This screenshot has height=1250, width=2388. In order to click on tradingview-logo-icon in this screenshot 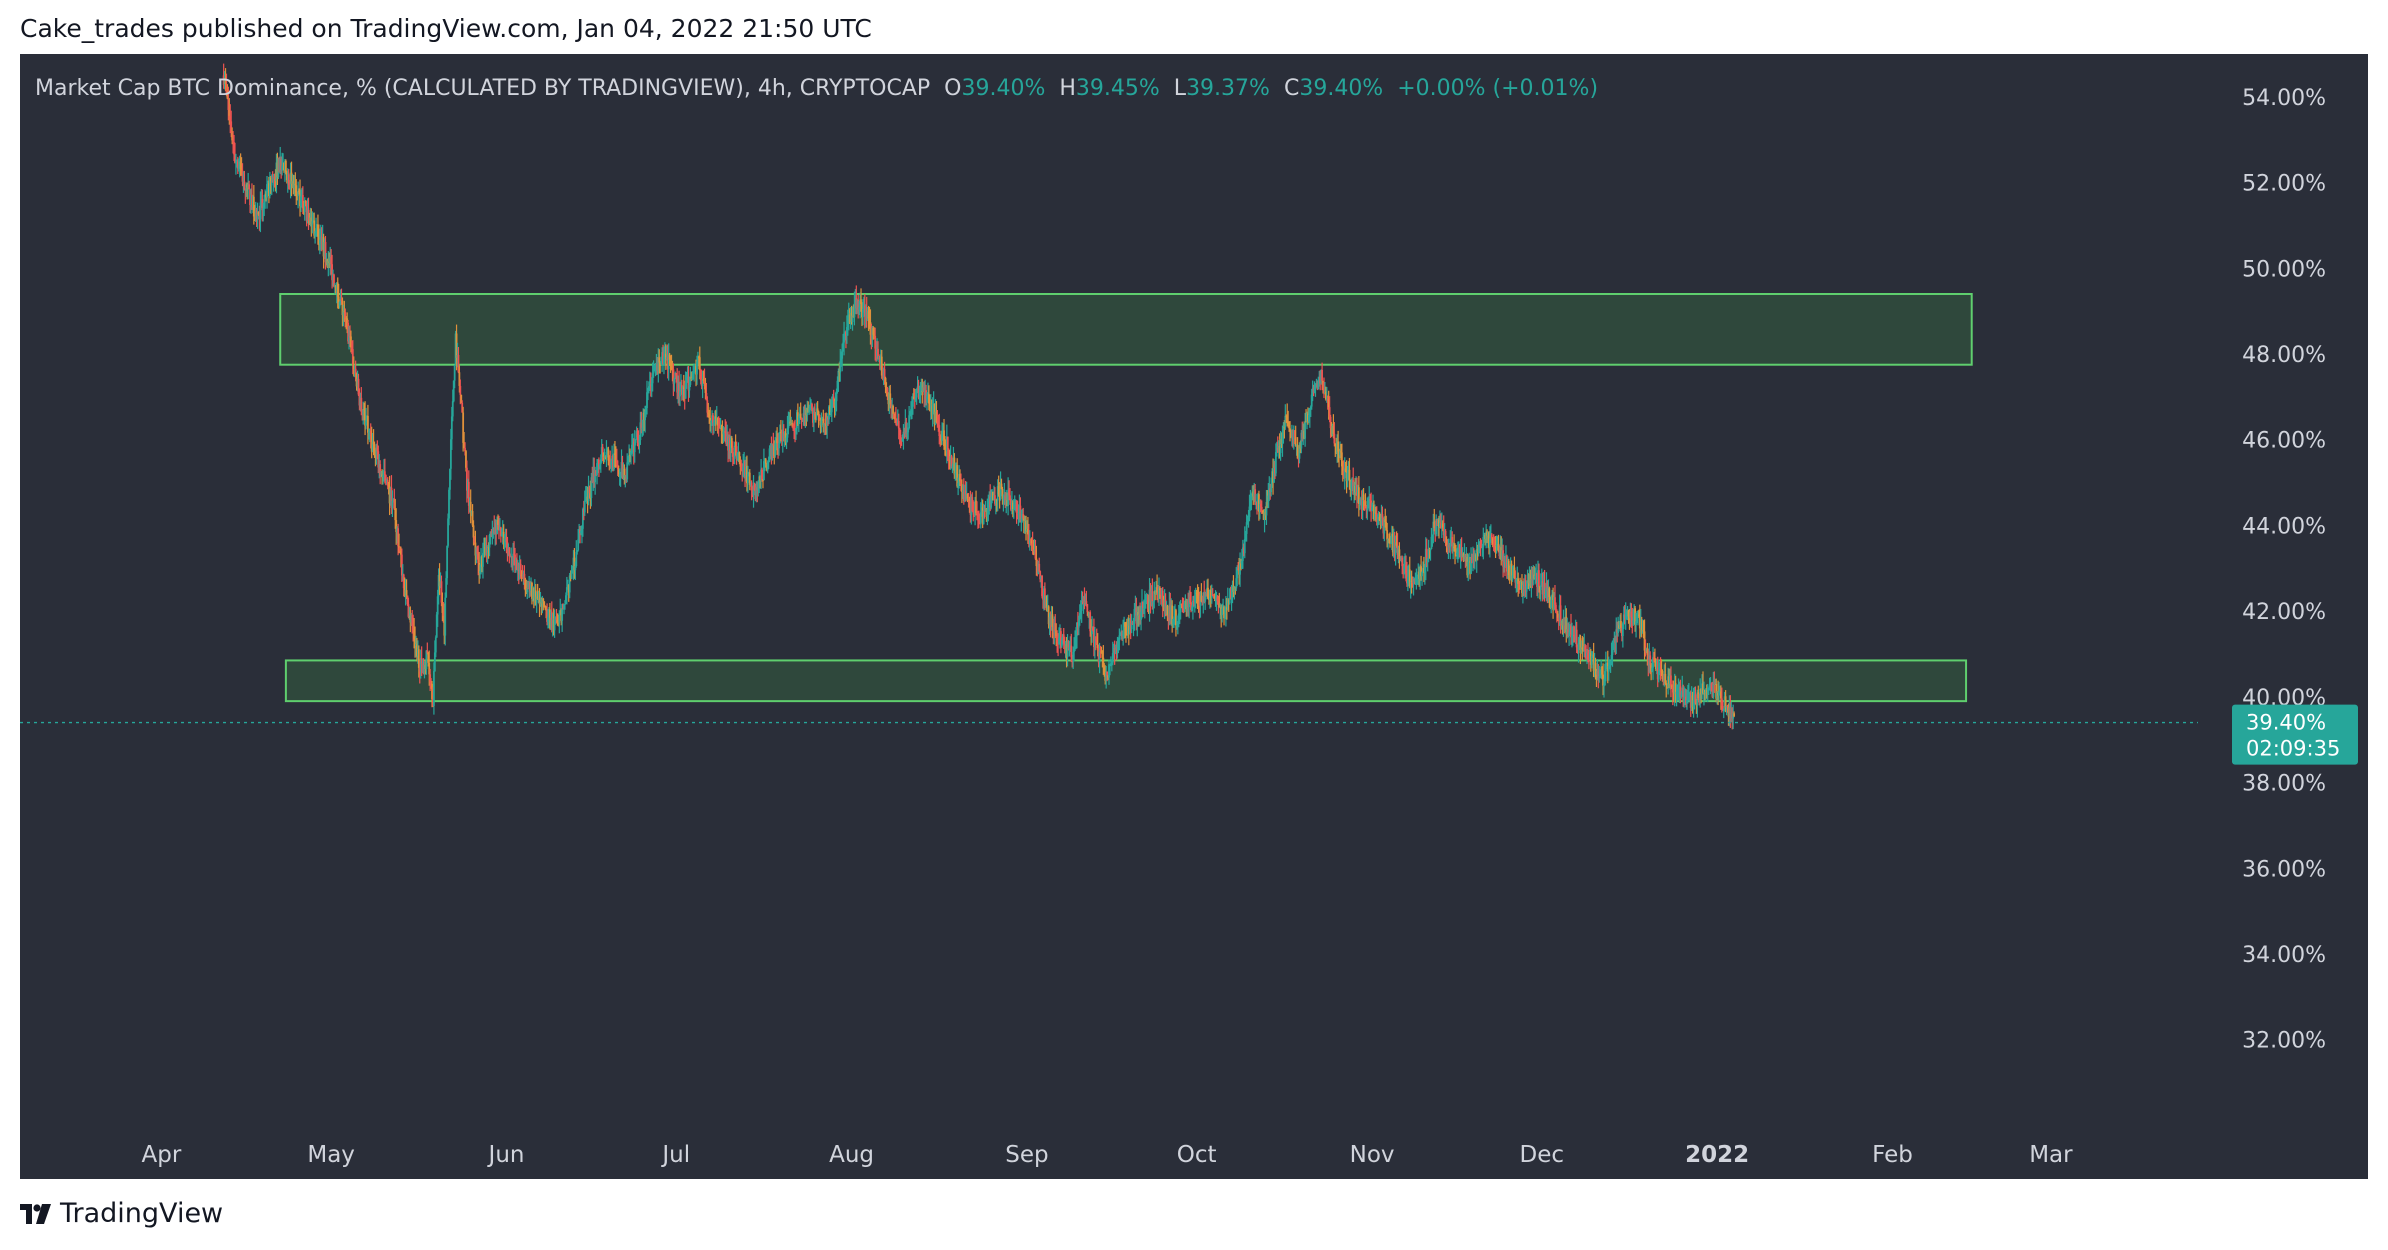, I will do `click(36, 1213)`.